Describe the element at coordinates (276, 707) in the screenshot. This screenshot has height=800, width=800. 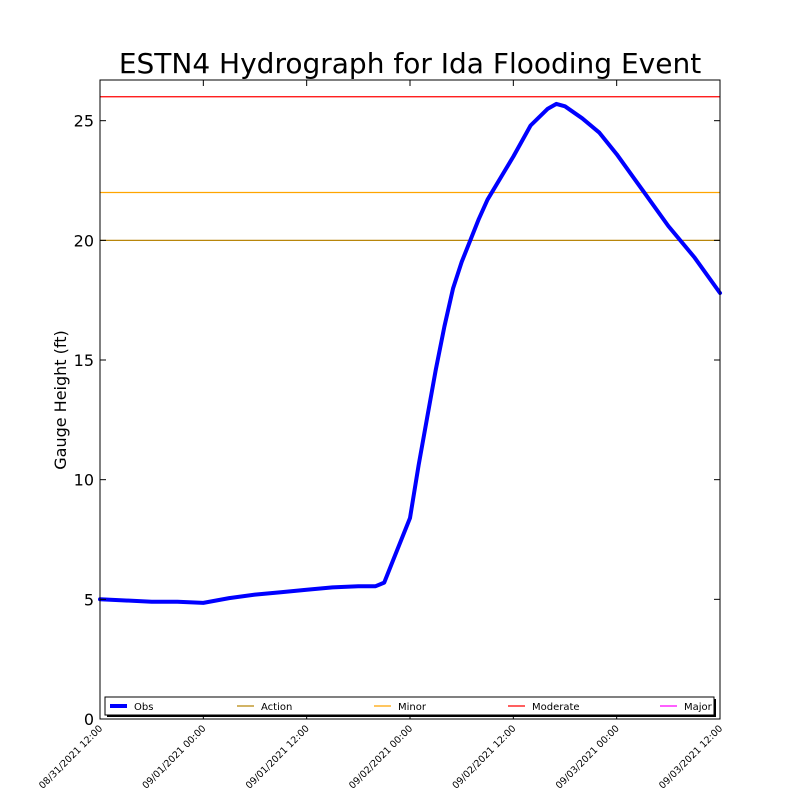
I see `legend-label-action: Action` at that location.